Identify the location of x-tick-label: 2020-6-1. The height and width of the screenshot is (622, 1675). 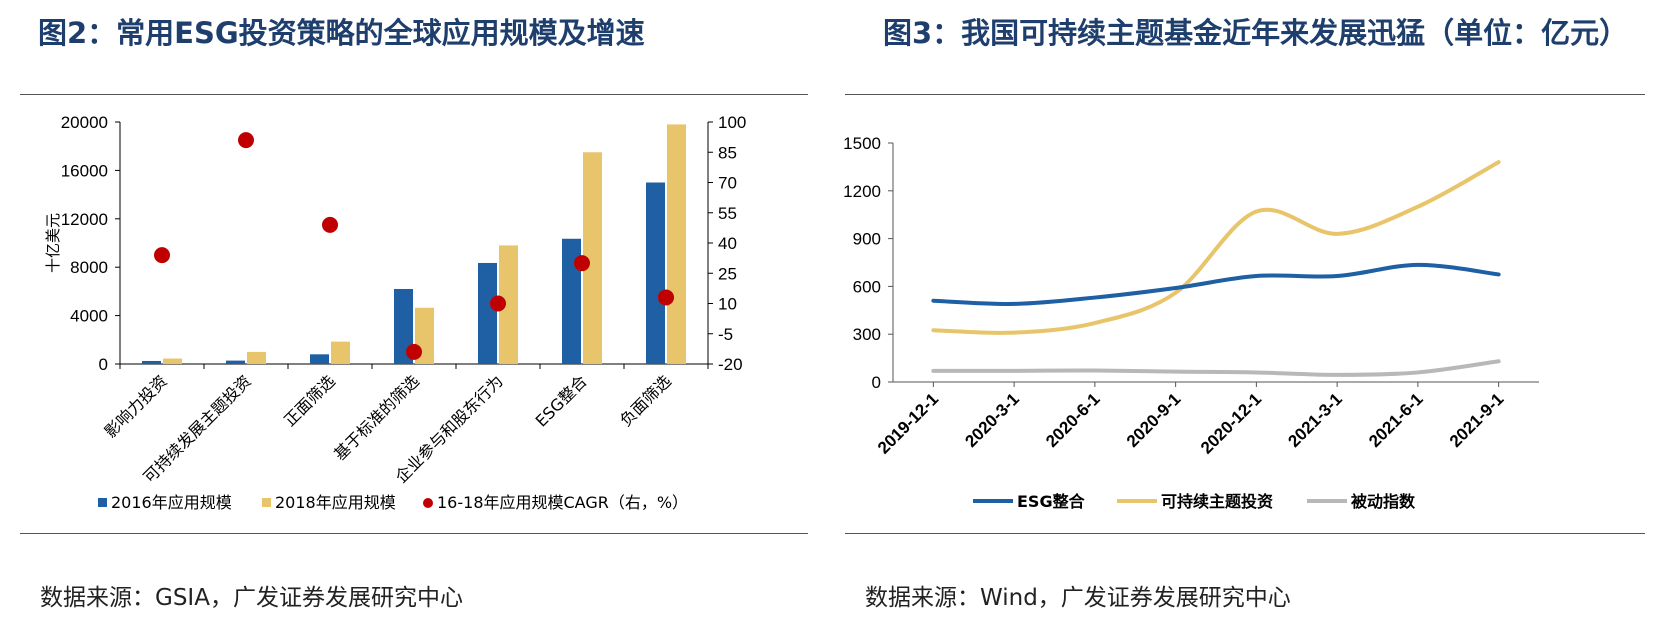
(1073, 420).